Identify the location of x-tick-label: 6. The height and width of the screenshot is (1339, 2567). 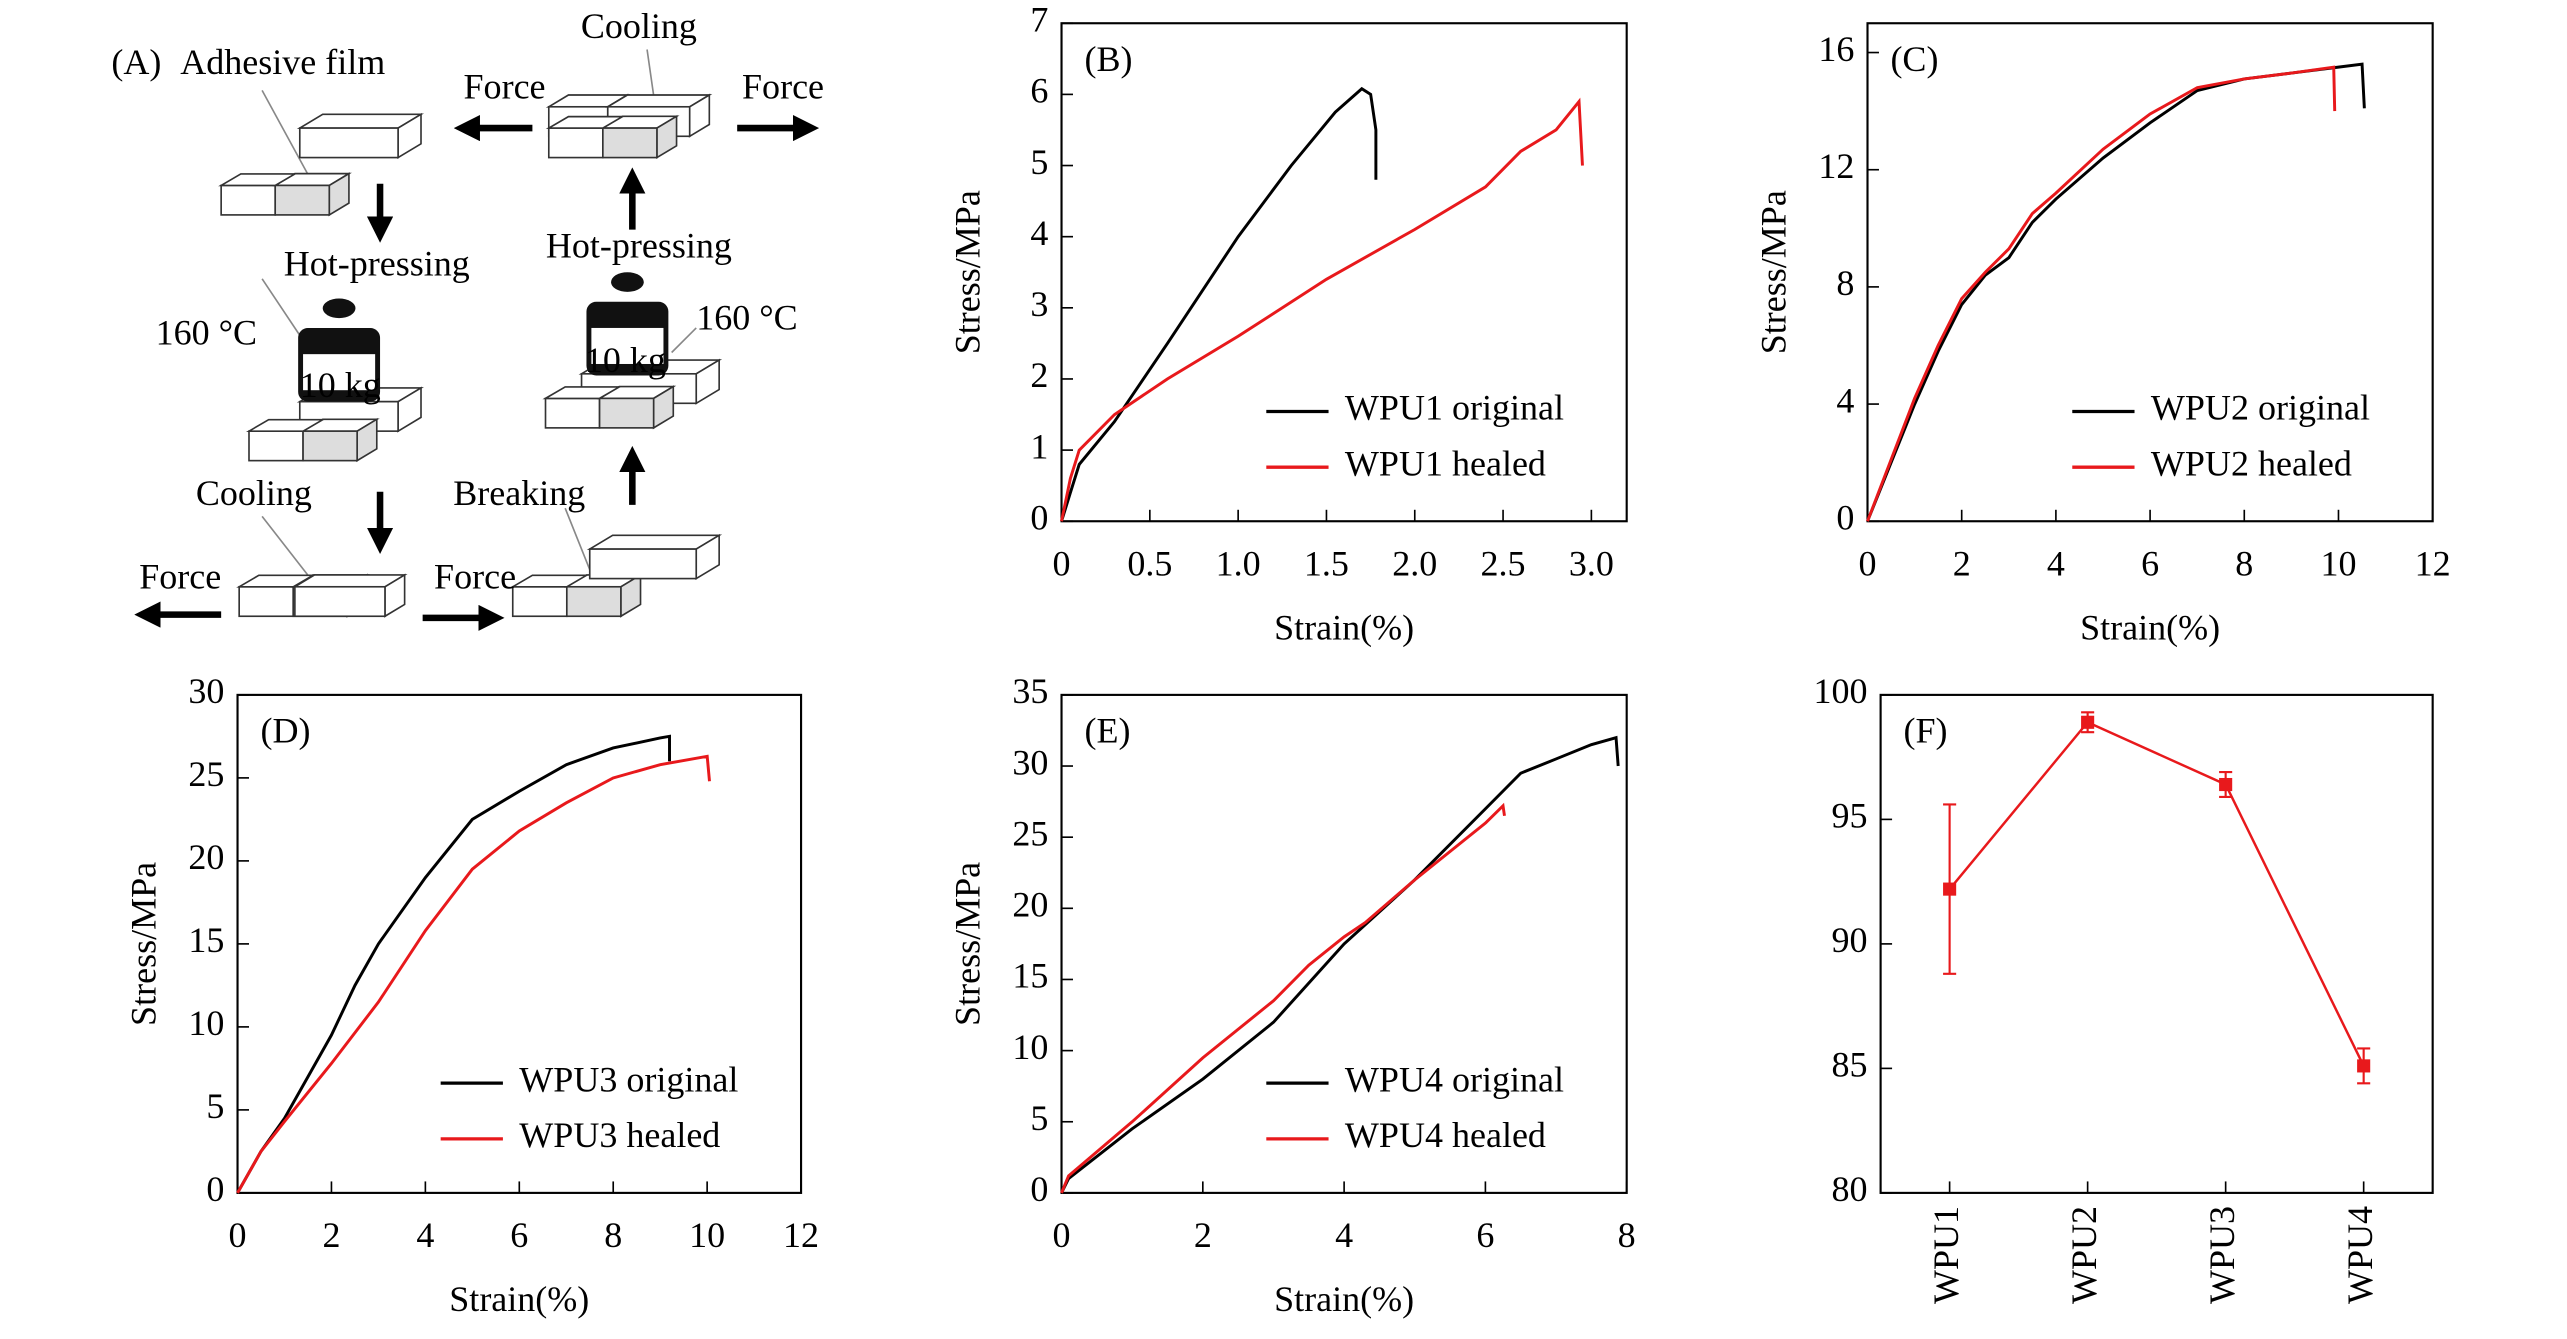
(519, 1235).